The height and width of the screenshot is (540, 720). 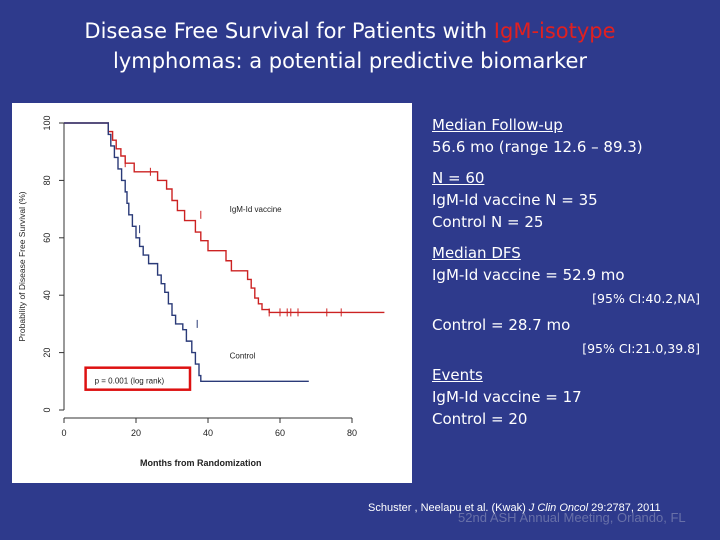 I want to click on control-annotation: Control, so click(x=243, y=355).